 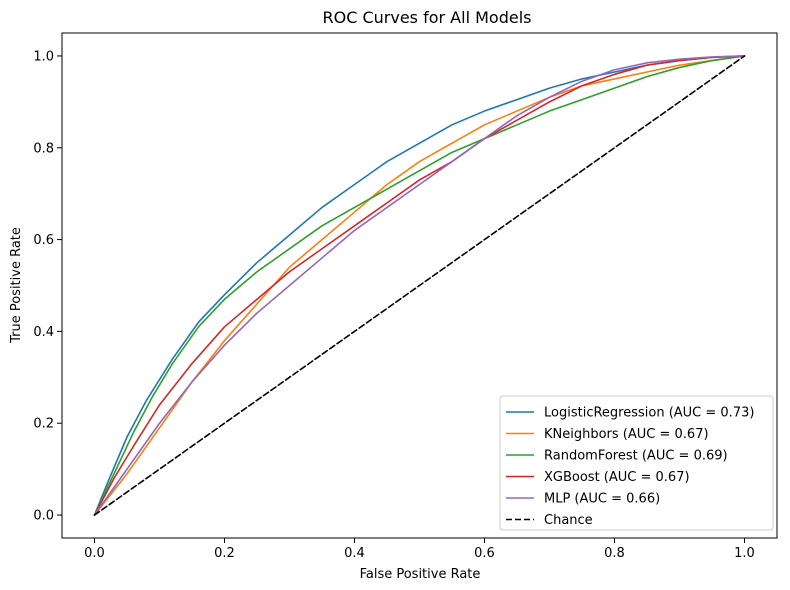 I want to click on legend-box, so click(x=636, y=463).